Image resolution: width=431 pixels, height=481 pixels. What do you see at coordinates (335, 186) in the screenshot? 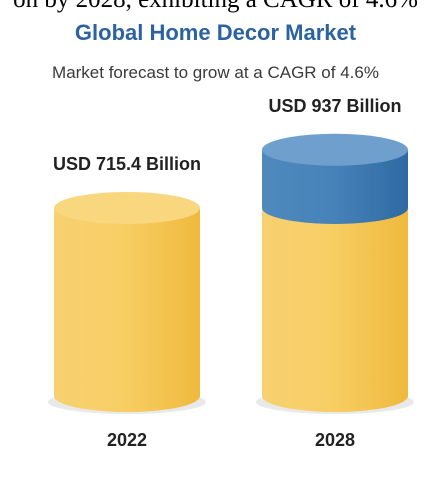
I see `bar-growth-segment-2028` at bounding box center [335, 186].